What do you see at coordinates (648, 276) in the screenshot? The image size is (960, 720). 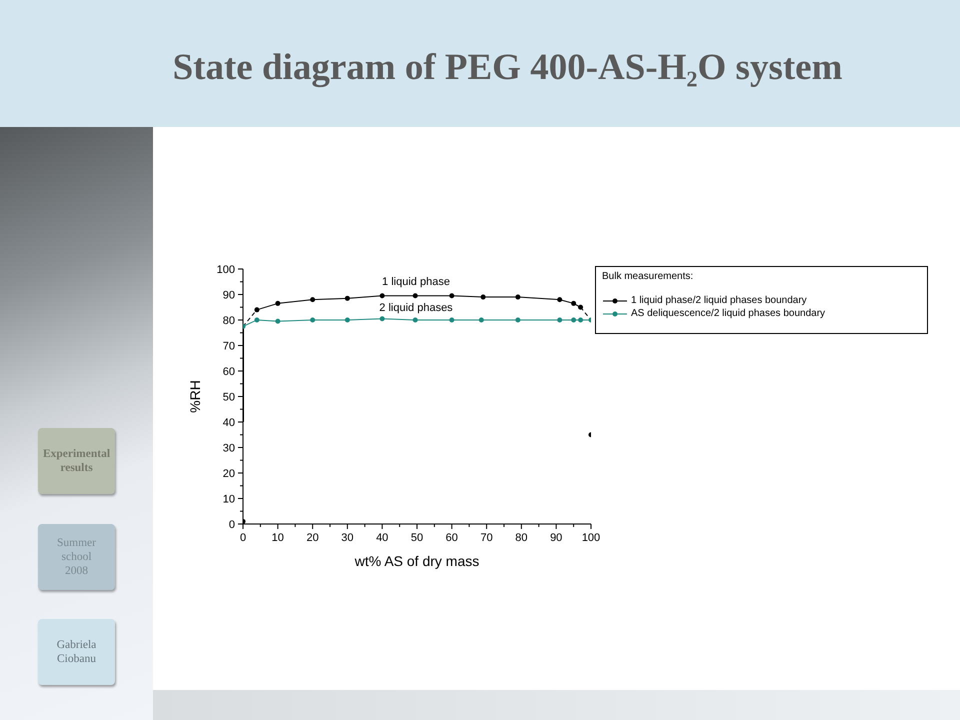 I see `legend-title: Bulk measurements:` at bounding box center [648, 276].